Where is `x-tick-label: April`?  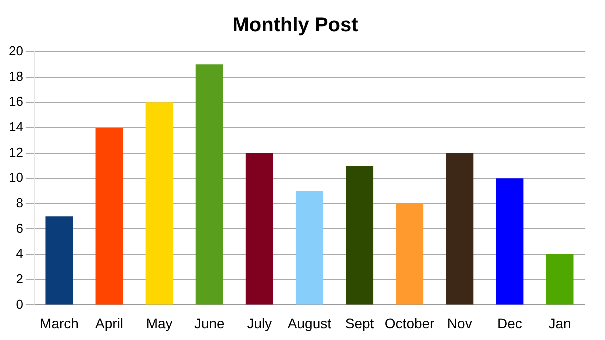
x-tick-label: April is located at coordinates (110, 323).